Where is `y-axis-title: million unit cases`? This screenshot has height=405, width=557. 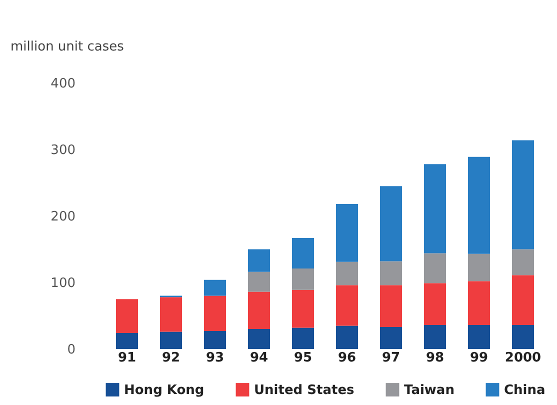
y-axis-title: million unit cases is located at coordinates (67, 47).